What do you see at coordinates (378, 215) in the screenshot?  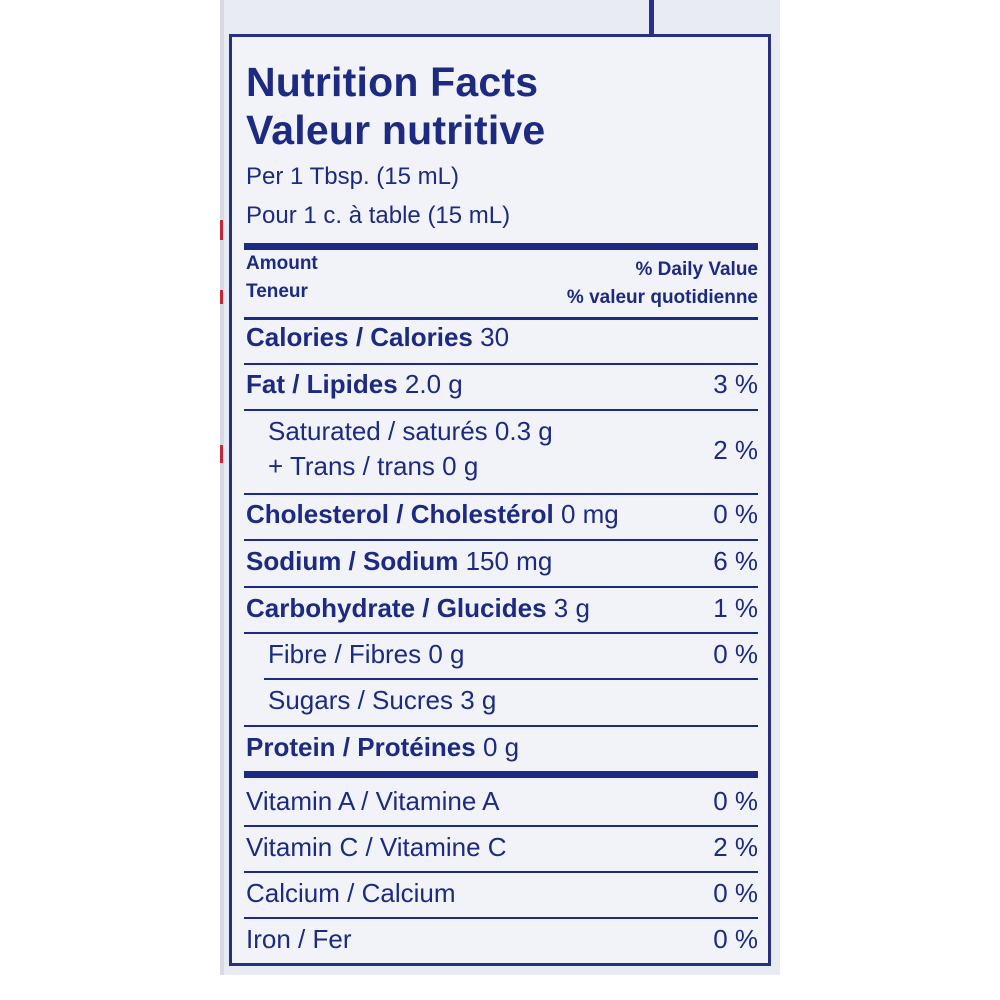 I see `serving-size-french: Pour 1 c. à table (15 mL)` at bounding box center [378, 215].